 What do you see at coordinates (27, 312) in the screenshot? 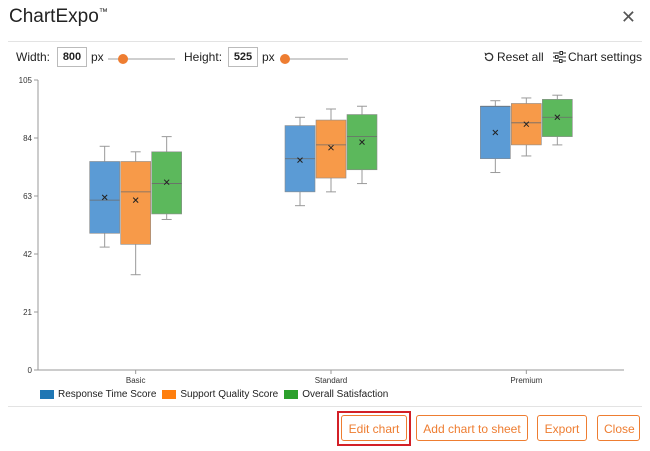
I see `y-tick-label: 21` at bounding box center [27, 312].